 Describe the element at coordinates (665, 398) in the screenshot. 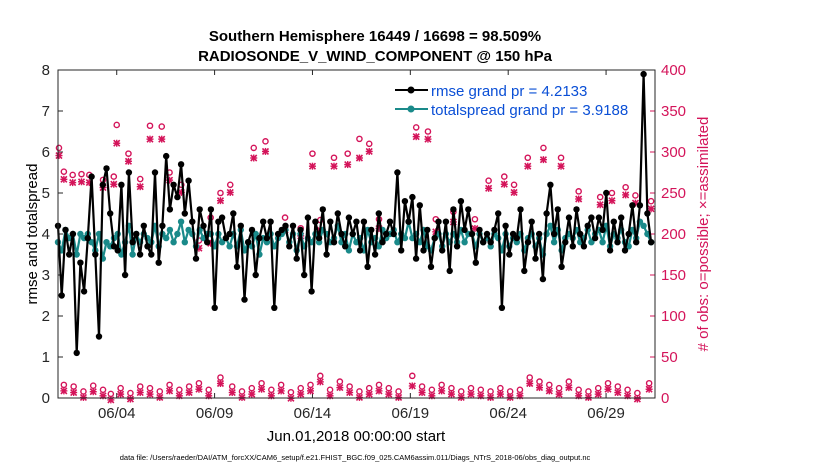

I see `y-right-tick-label: 0` at that location.